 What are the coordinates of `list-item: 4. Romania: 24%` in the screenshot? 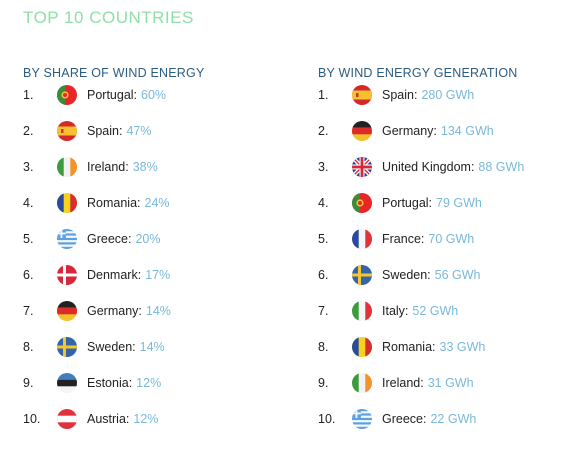 It's located at (96, 203).